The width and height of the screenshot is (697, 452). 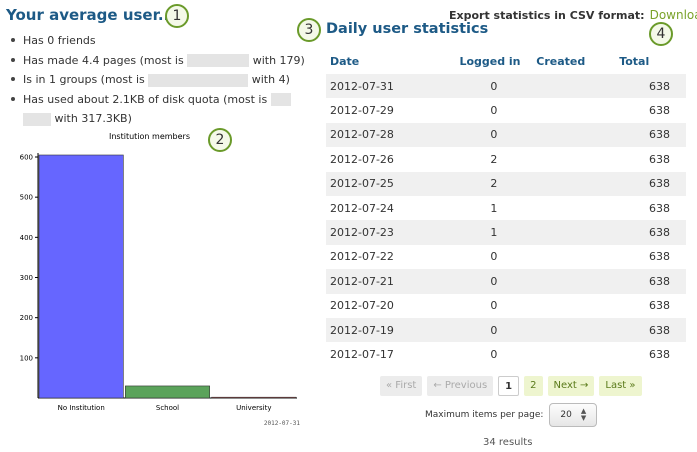 What do you see at coordinates (362, 306) in the screenshot?
I see `cell-date: 2012-07-20` at bounding box center [362, 306].